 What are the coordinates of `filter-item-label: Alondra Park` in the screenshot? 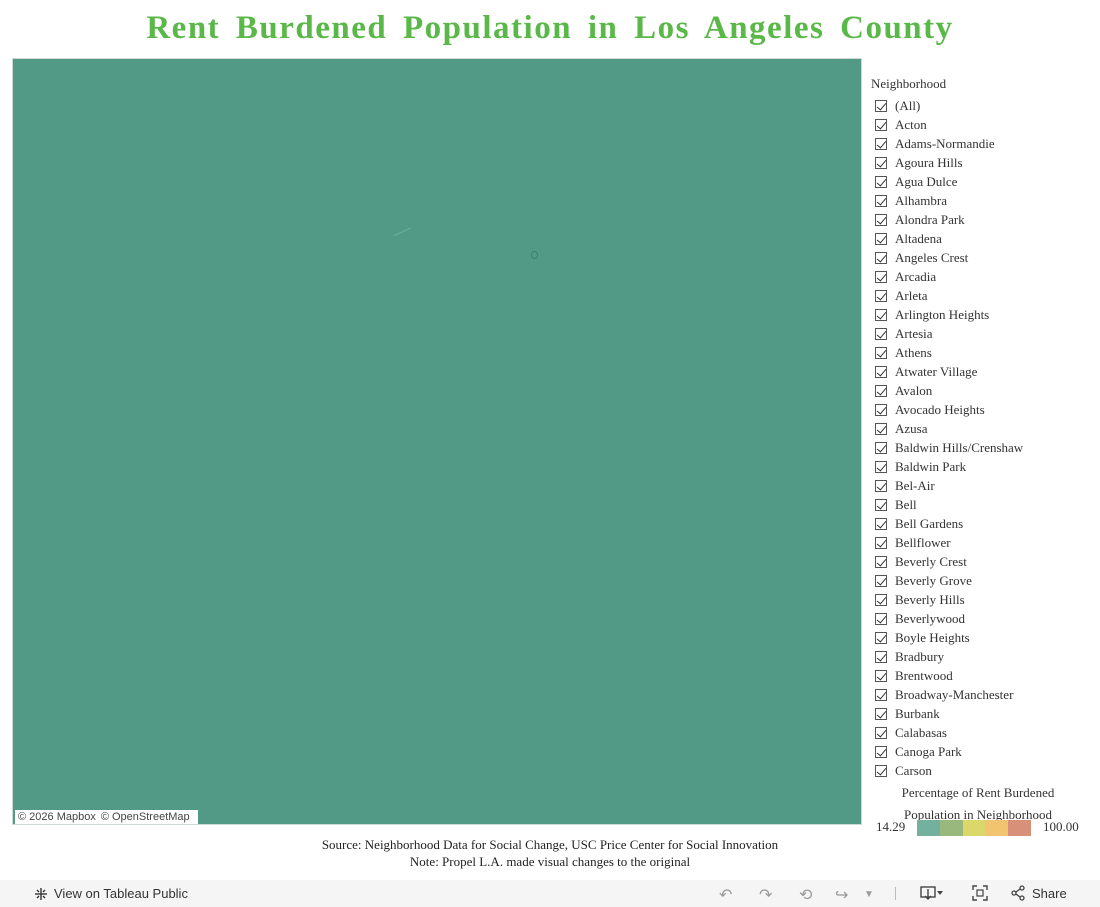 It's located at (930, 219).